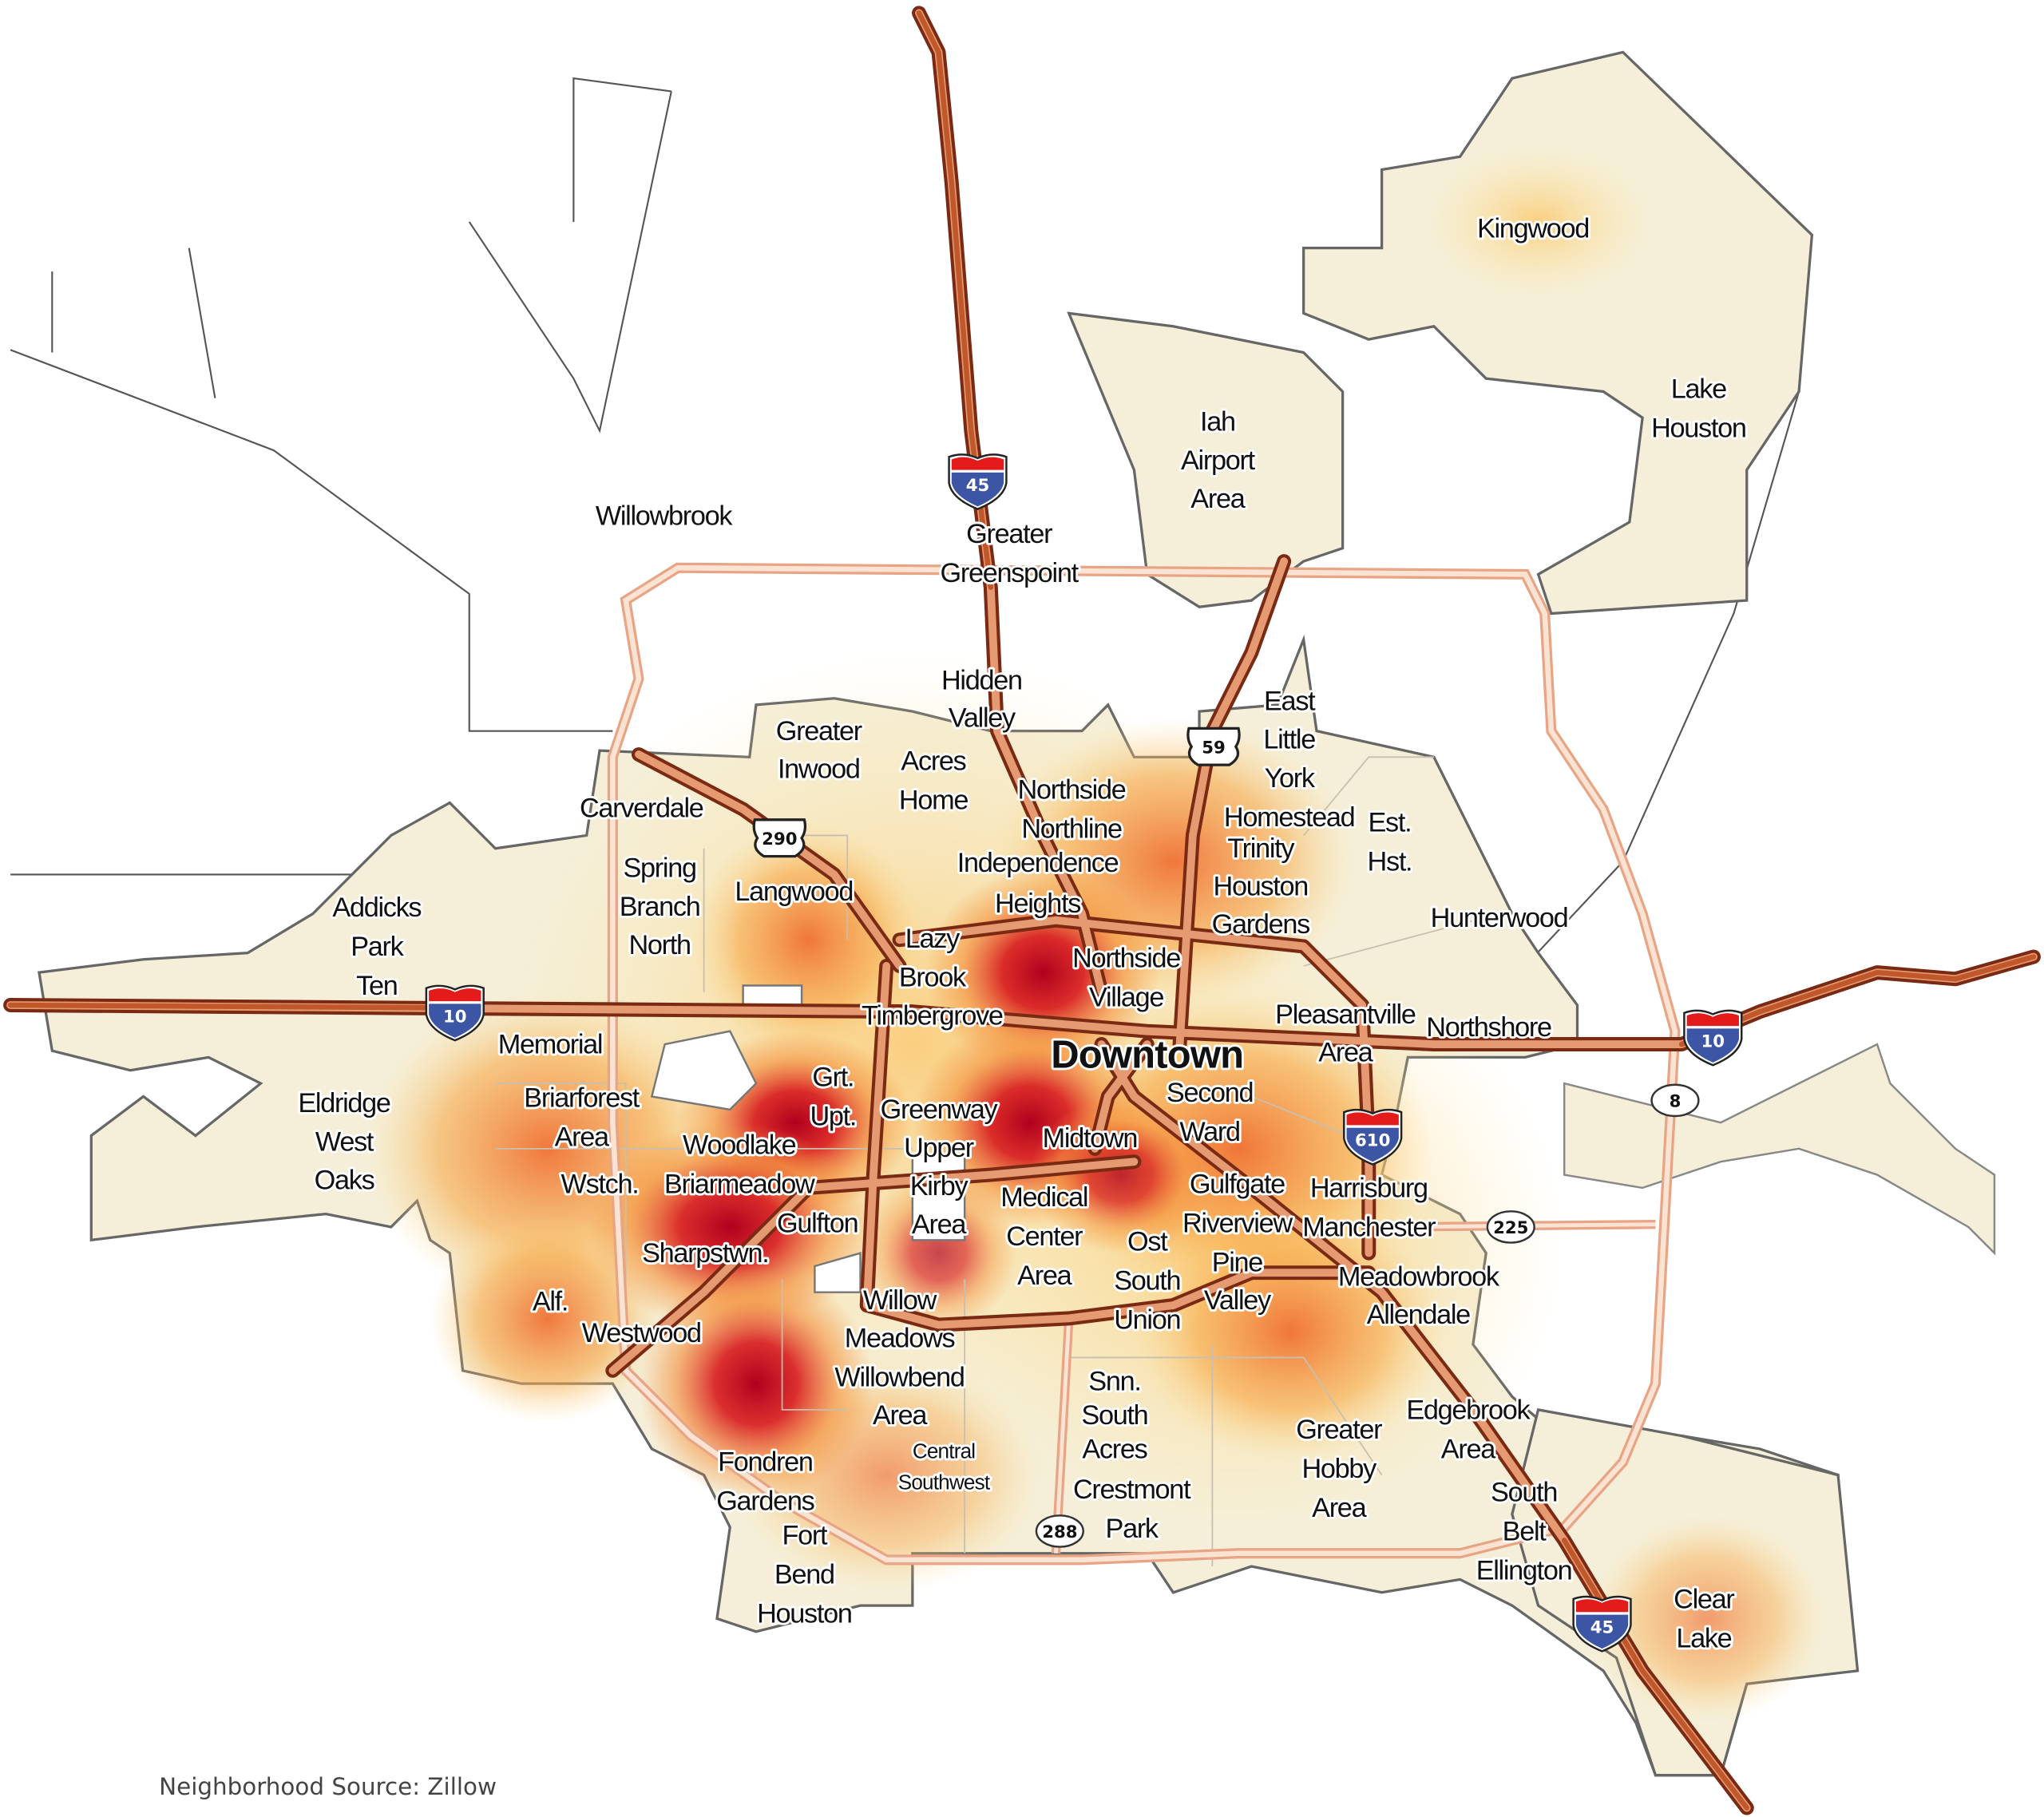 This screenshot has width=2044, height=1817. I want to click on neighborhood-label-line: Harrisburg, so click(1369, 1188).